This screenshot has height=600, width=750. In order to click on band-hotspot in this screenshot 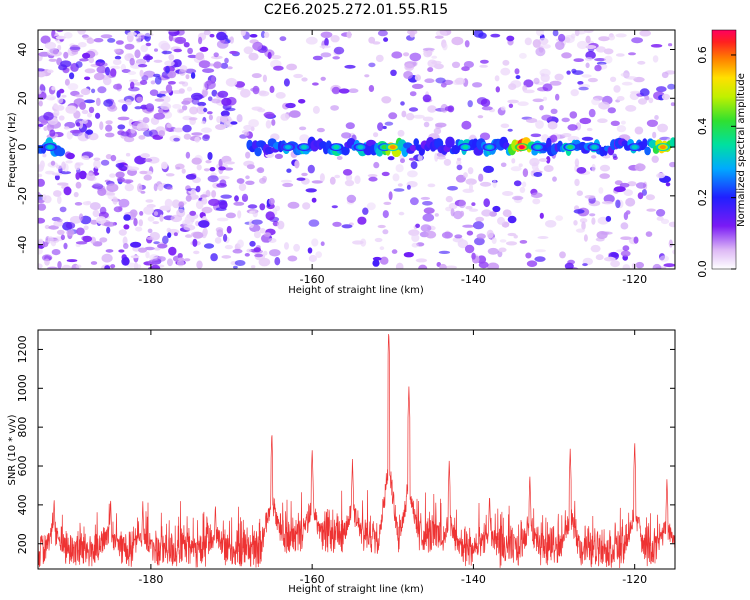, I will do `click(360, 147)`.